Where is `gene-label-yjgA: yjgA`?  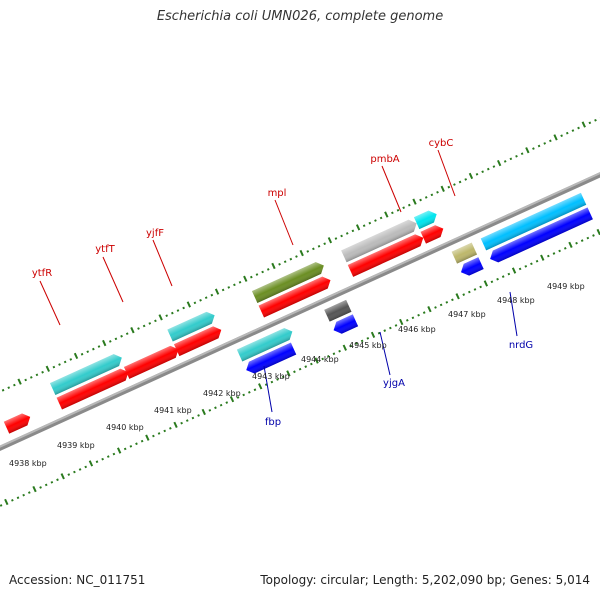
gene-label-yjgA: yjgA is located at coordinates (394, 383).